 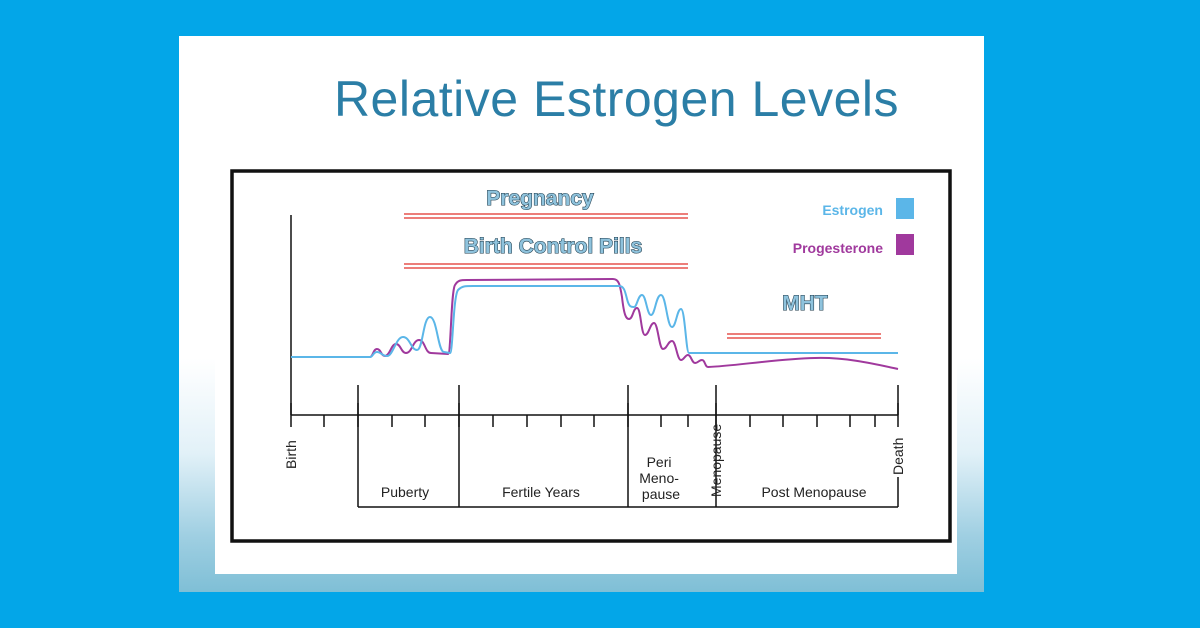 What do you see at coordinates (813, 492) in the screenshot?
I see `stage-label-post-menopause: Post Menopause` at bounding box center [813, 492].